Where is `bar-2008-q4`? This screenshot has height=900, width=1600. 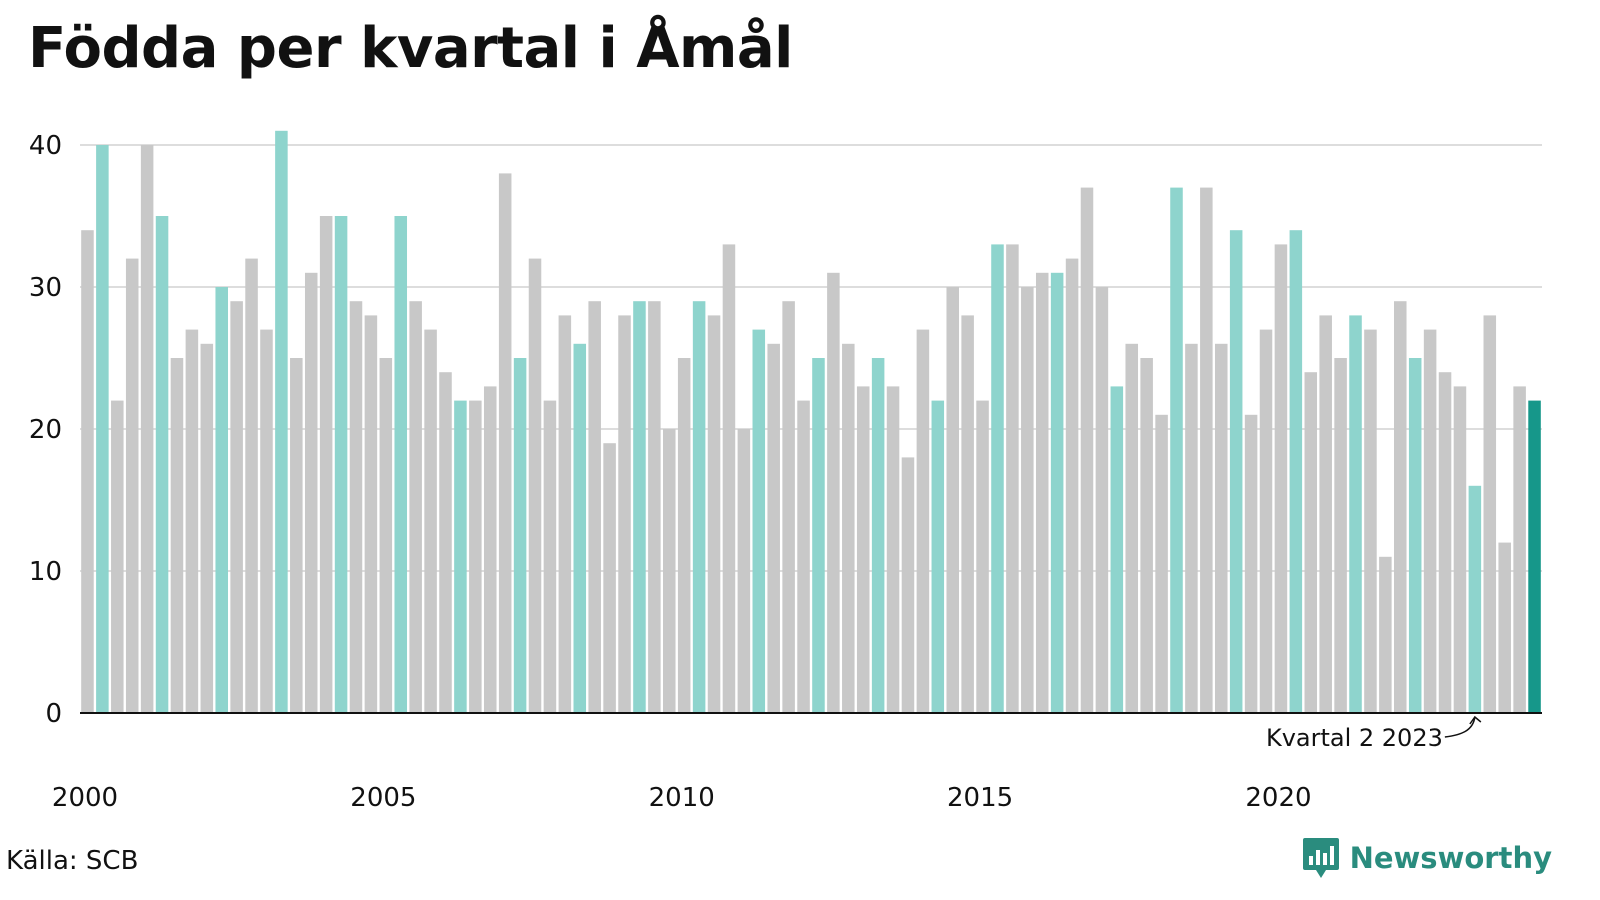 bar-2008-q4 is located at coordinates (609, 578).